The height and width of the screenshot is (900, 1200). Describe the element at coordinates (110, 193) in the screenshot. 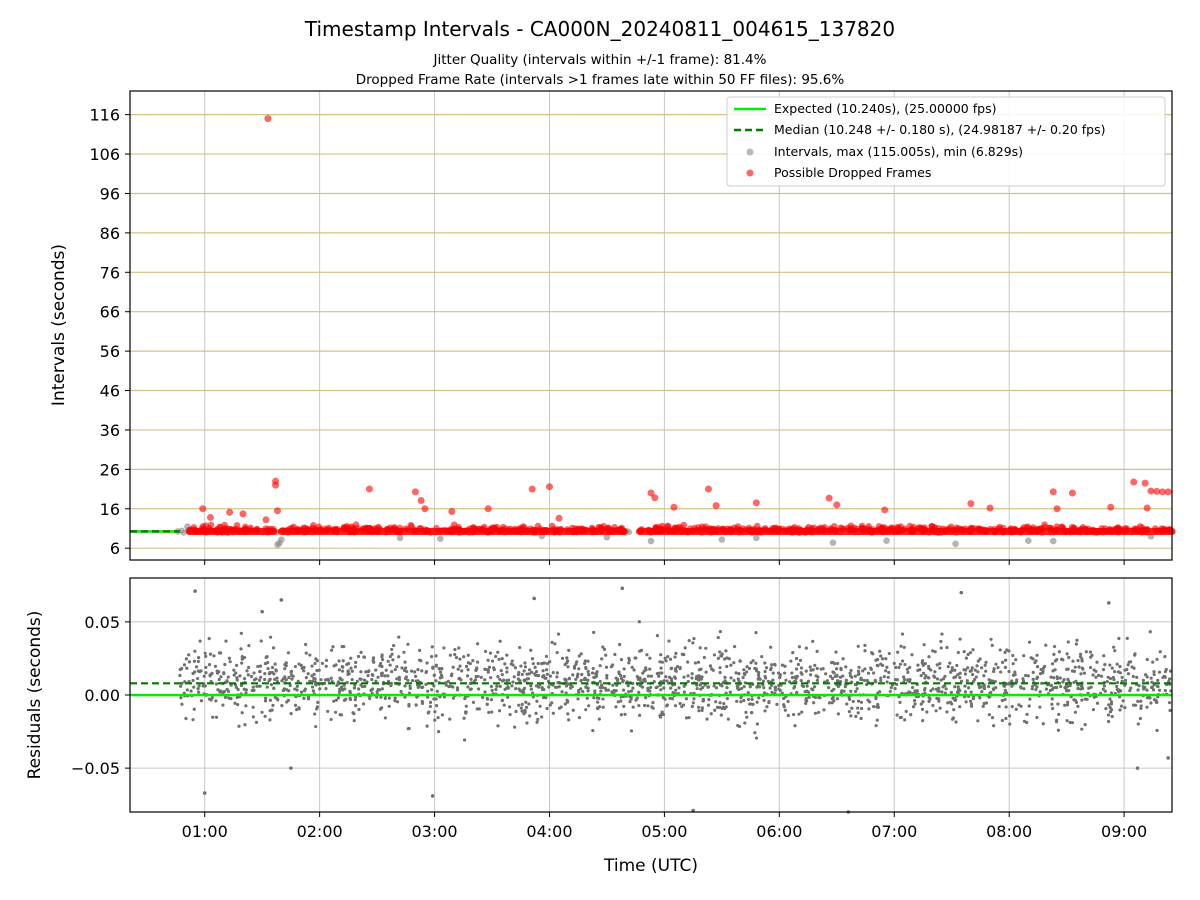

I see `top-y-tick-label: 96` at that location.